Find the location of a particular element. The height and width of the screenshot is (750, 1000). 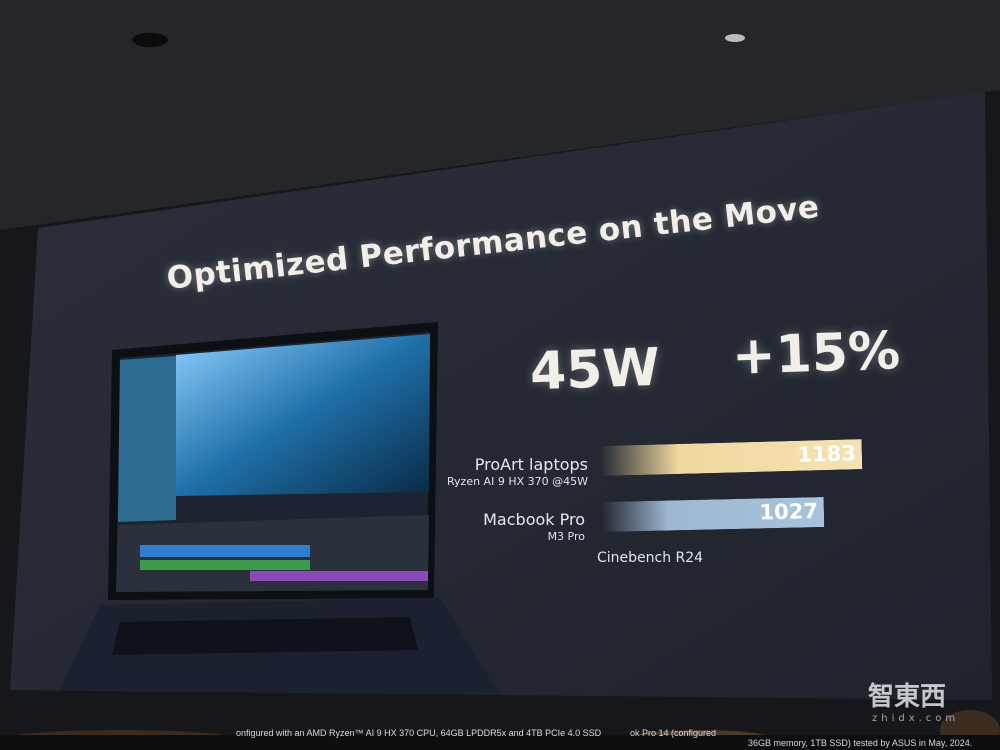

laptop-screen-video is located at coordinates (303, 415).